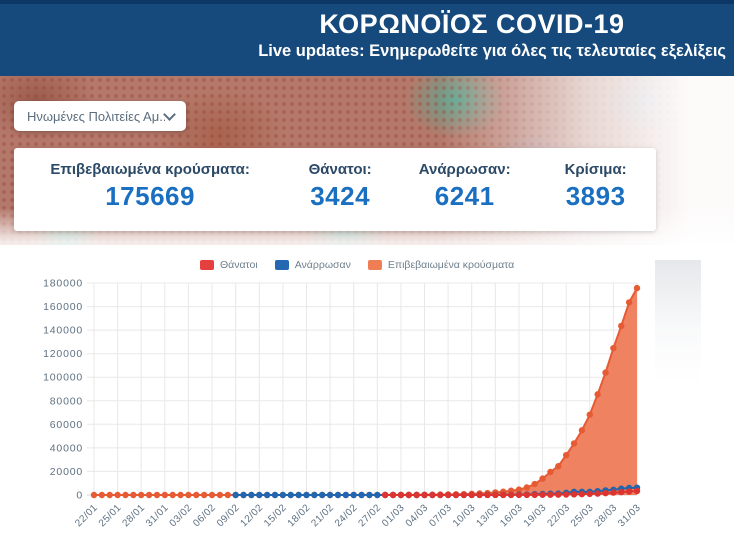  What do you see at coordinates (582, 515) in the screenshot?
I see `svg-text: 25/03` at bounding box center [582, 515].